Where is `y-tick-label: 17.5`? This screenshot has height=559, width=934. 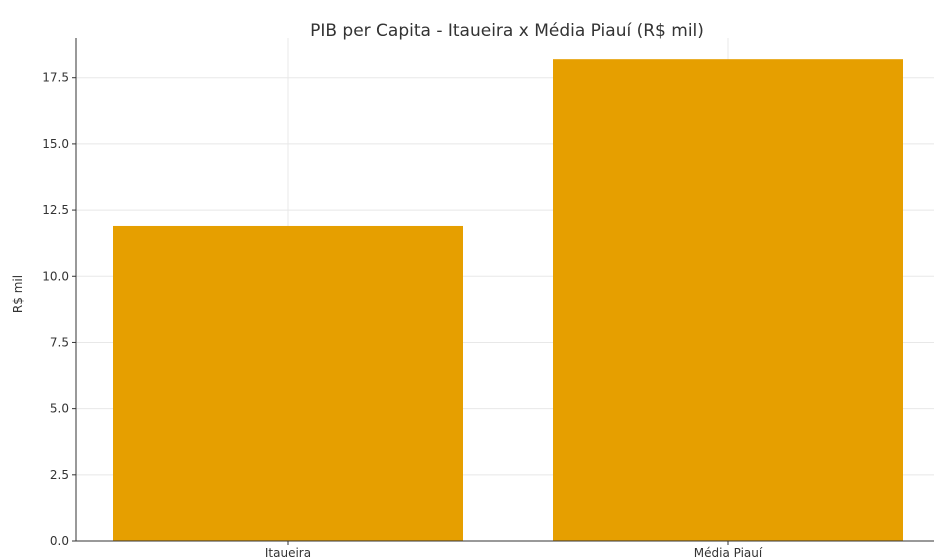
y-tick-label: 17.5 is located at coordinates (55, 78).